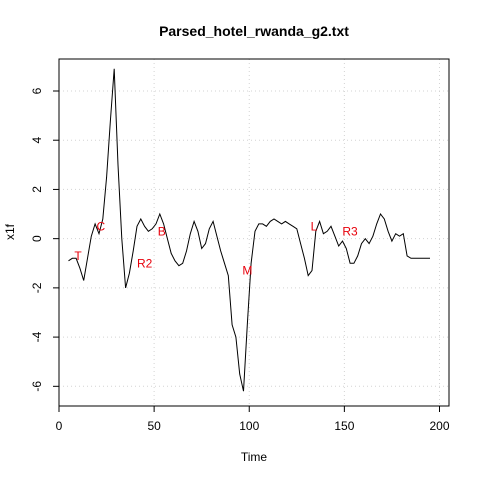  Describe the element at coordinates (314, 226) in the screenshot. I see `annotation-label: L` at that location.